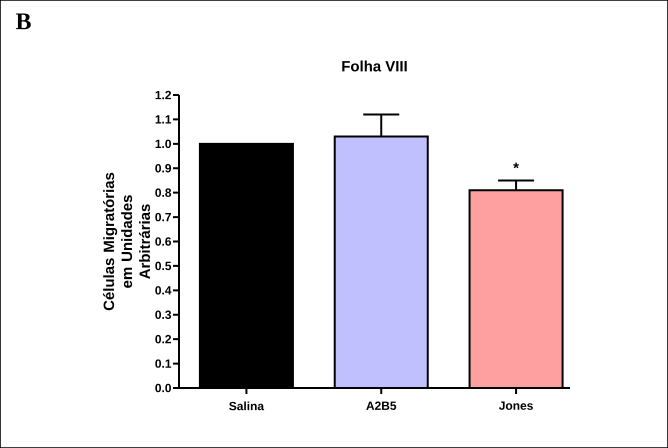 The height and width of the screenshot is (448, 668). Describe the element at coordinates (164, 95) in the screenshot. I see `y-tick-label: 1.2` at that location.